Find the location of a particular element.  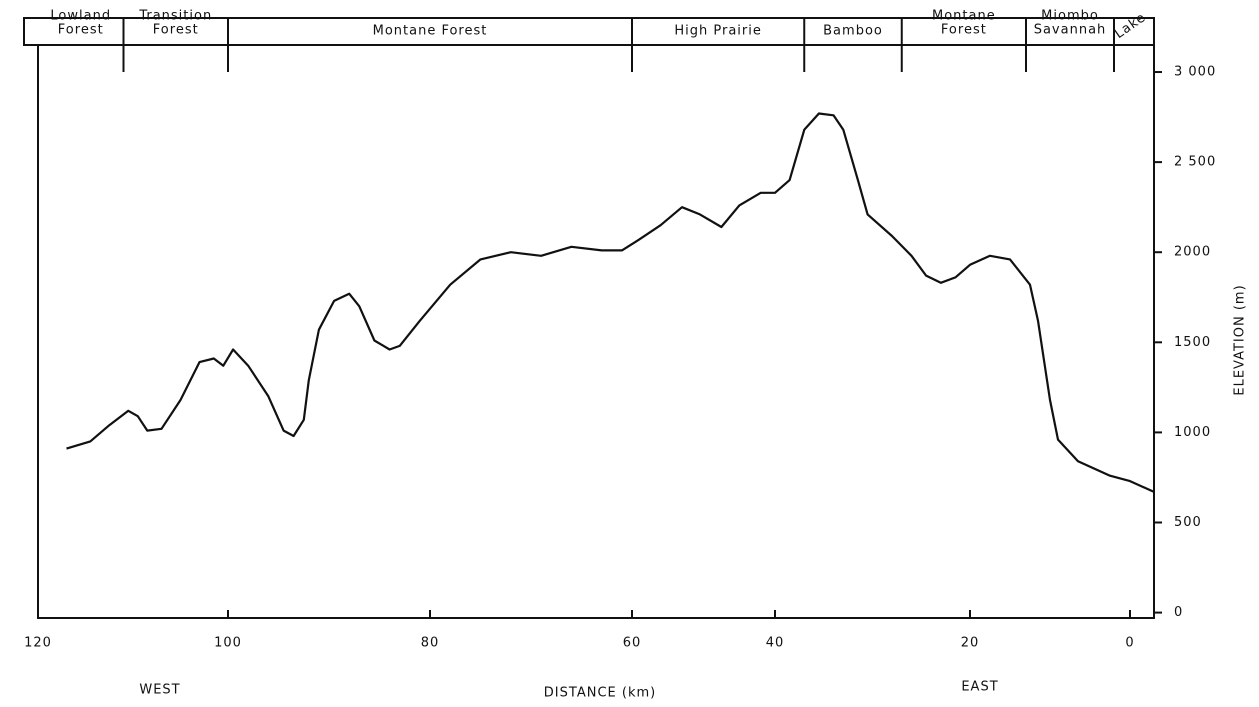

y-tick-label: 1500 is located at coordinates (1192, 342).